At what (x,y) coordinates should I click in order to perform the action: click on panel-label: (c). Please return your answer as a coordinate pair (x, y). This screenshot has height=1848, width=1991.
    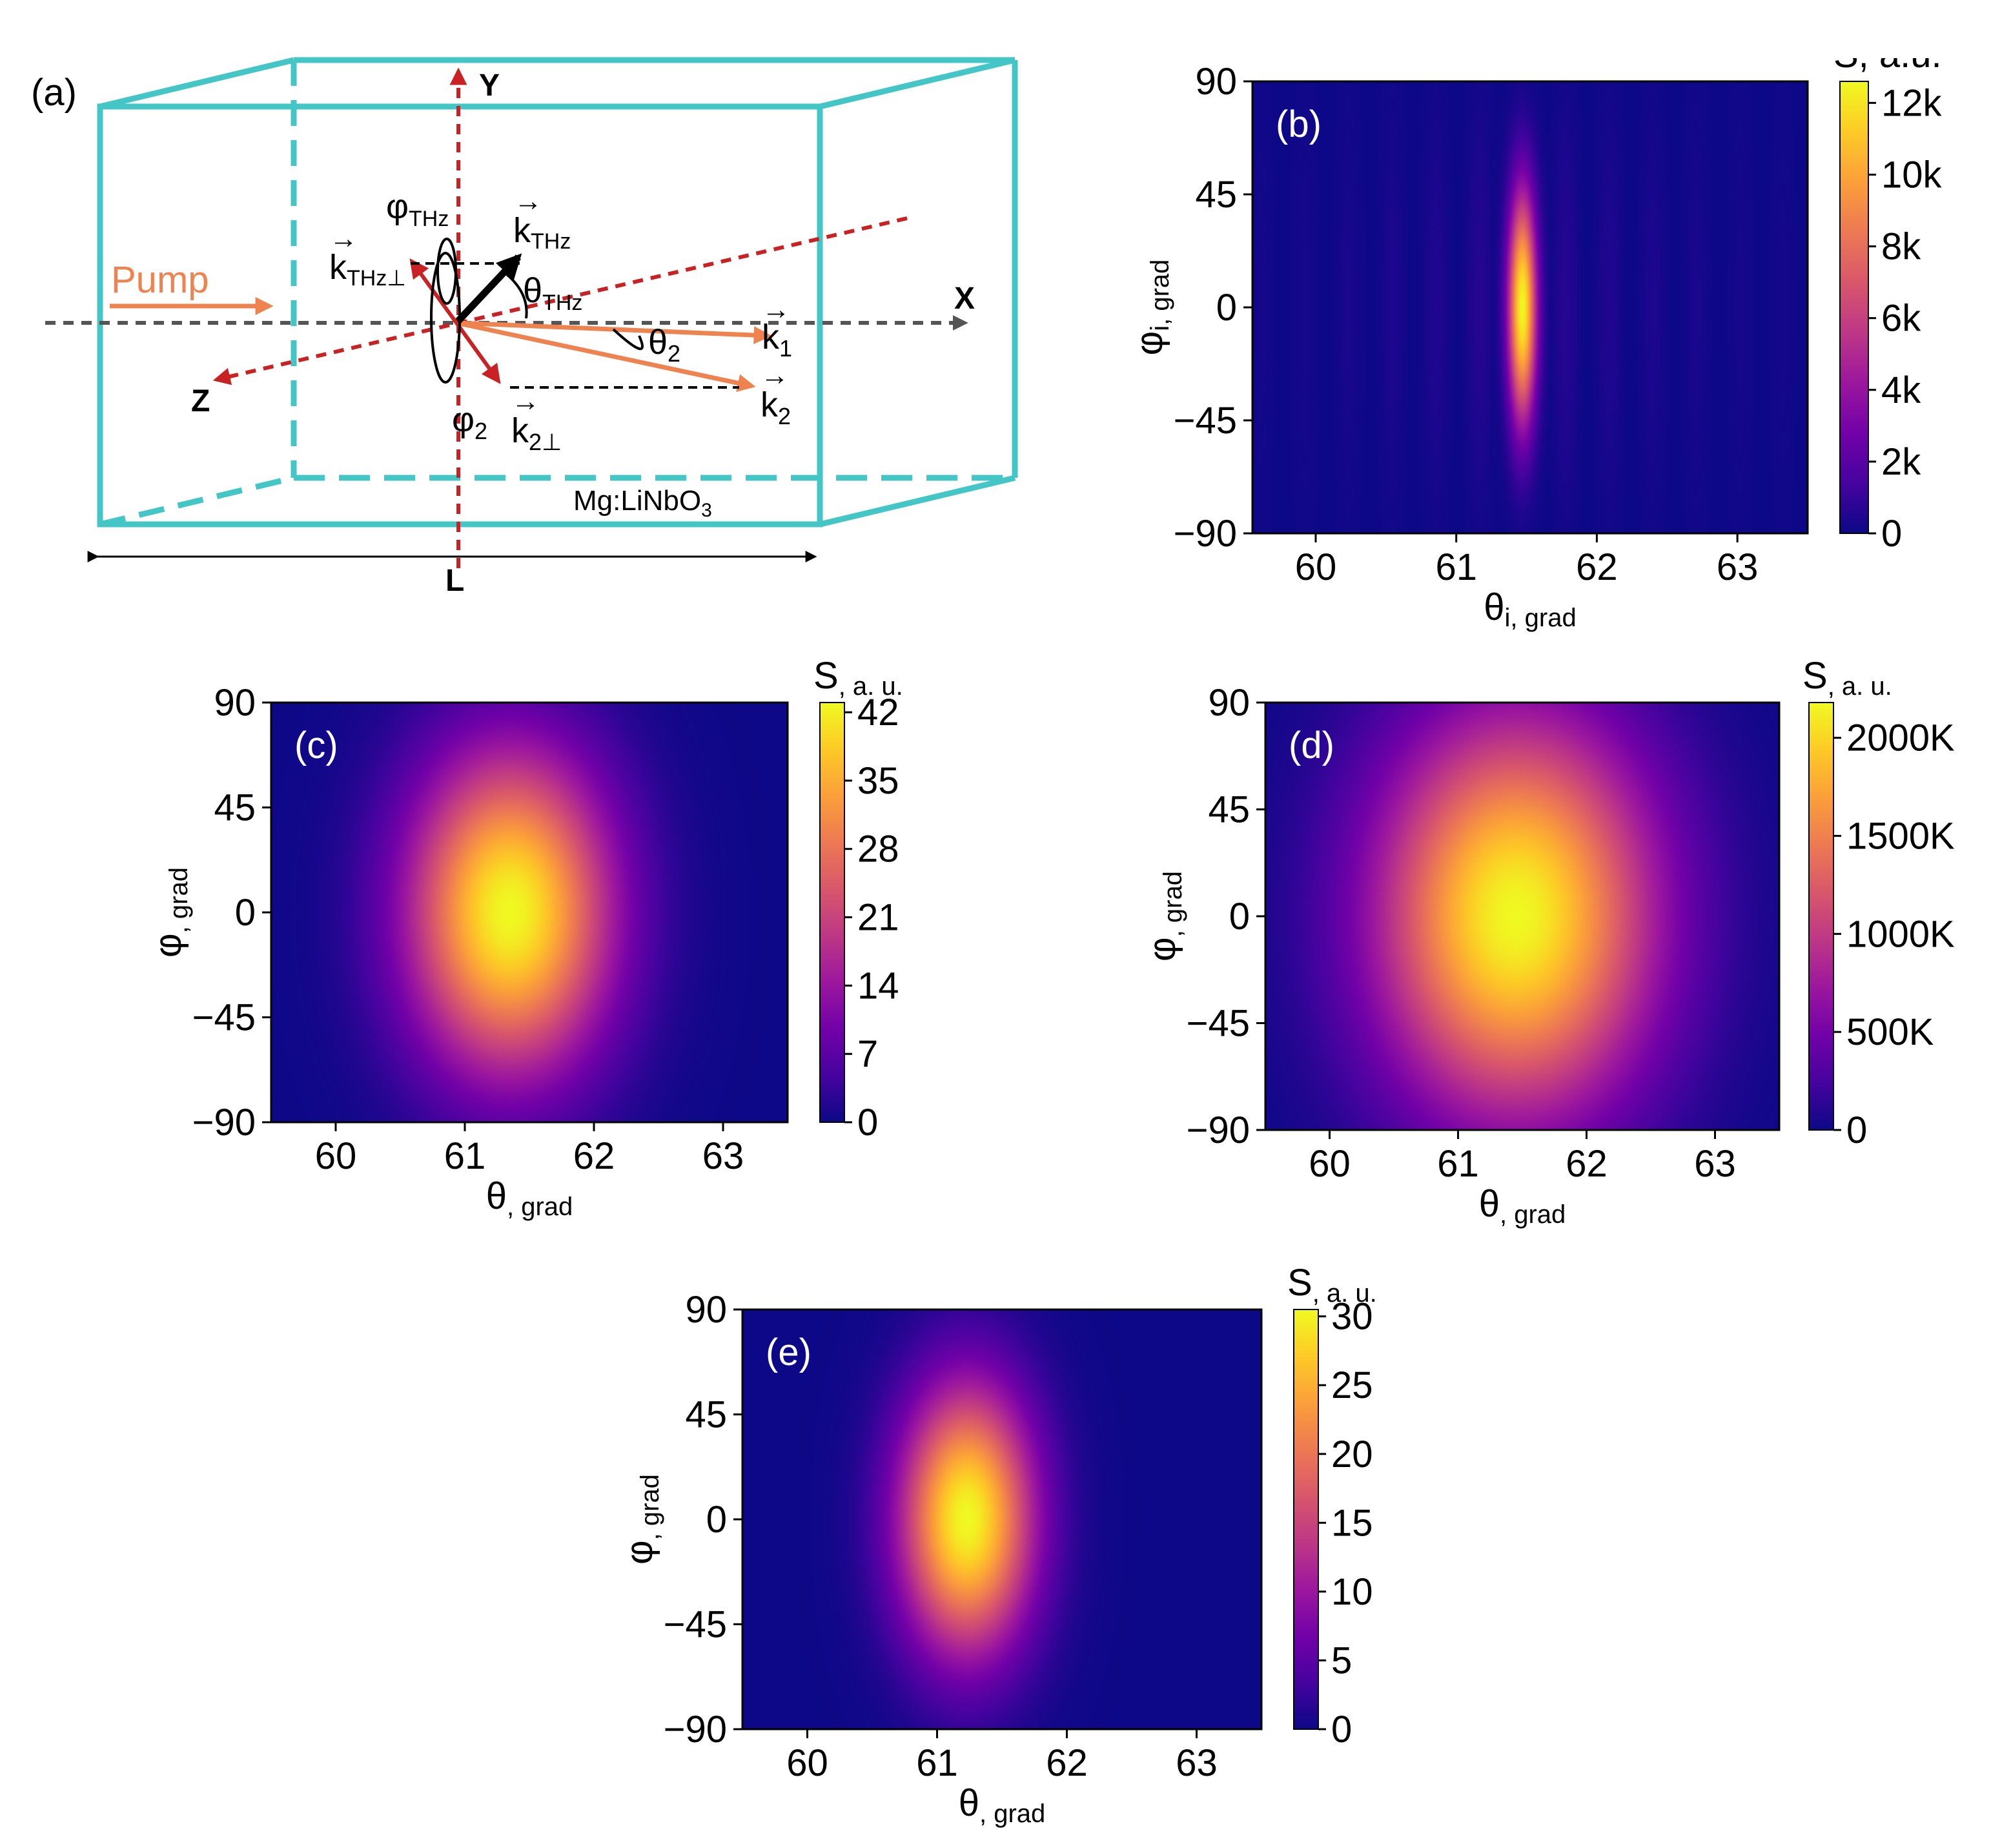
    Looking at the image, I should click on (316, 745).